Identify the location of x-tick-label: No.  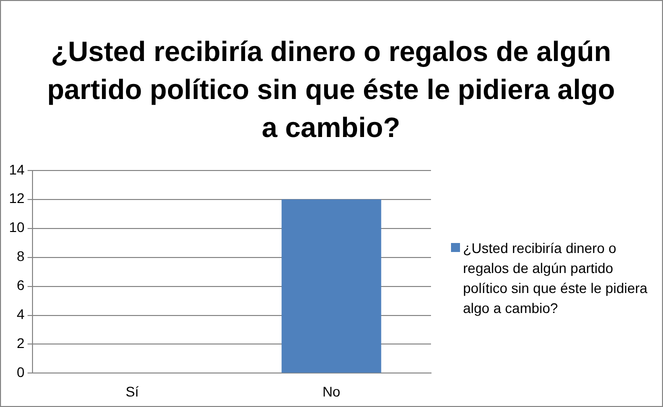
(331, 391).